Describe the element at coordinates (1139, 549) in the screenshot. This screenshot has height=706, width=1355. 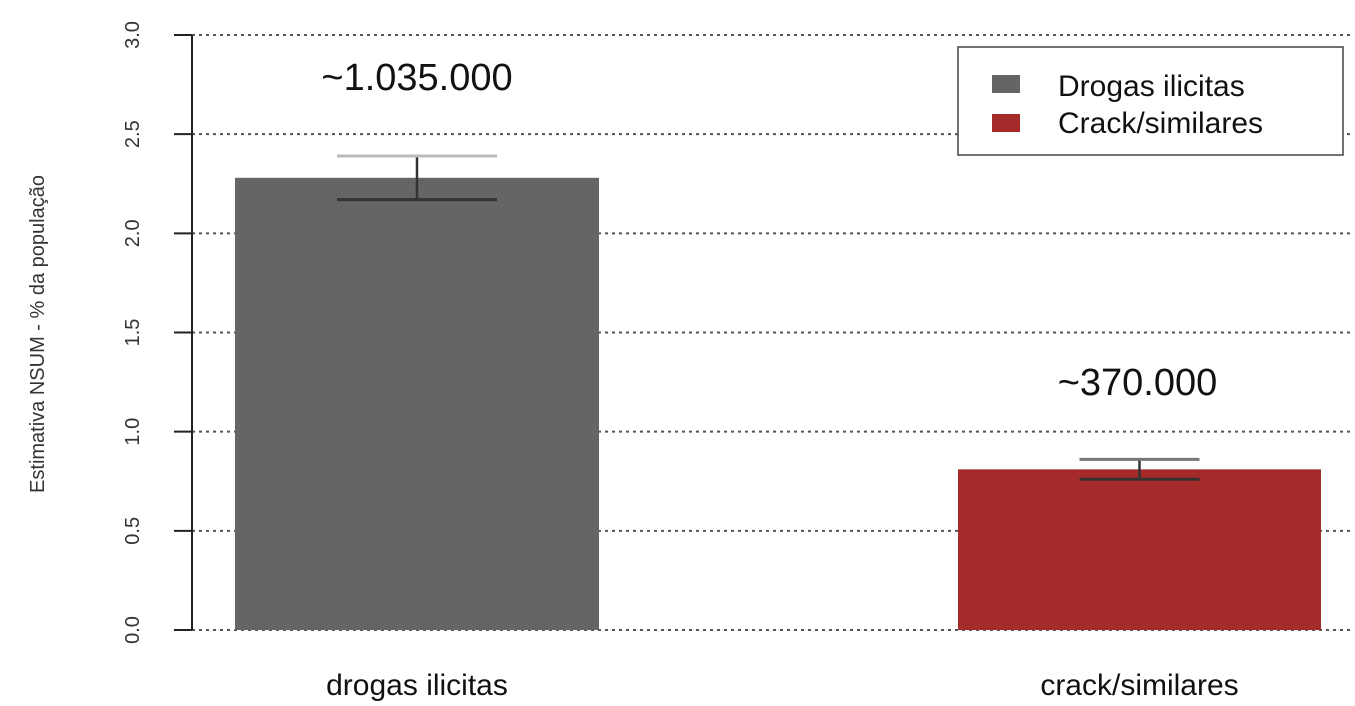
I see `bar-crack` at that location.